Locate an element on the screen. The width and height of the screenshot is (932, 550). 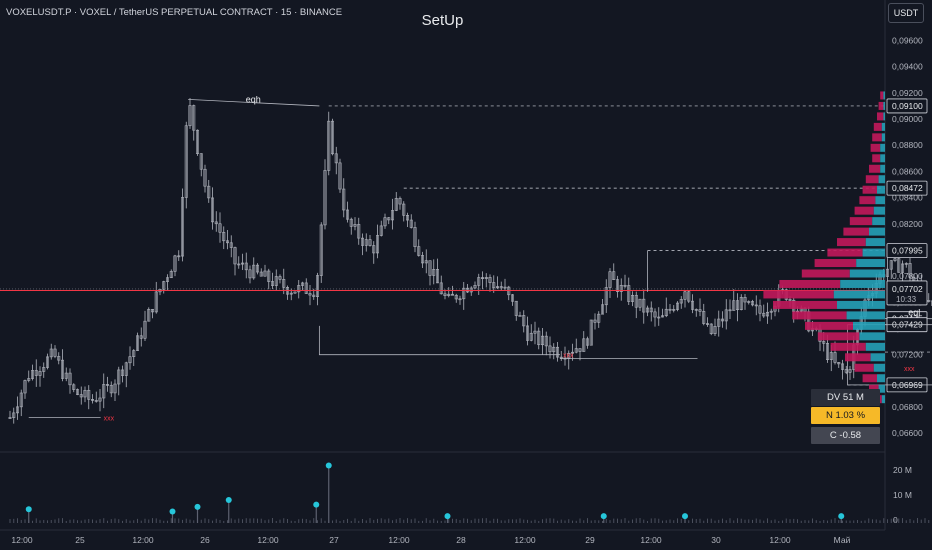
currency-button: USDT is located at coordinates (906, 13).